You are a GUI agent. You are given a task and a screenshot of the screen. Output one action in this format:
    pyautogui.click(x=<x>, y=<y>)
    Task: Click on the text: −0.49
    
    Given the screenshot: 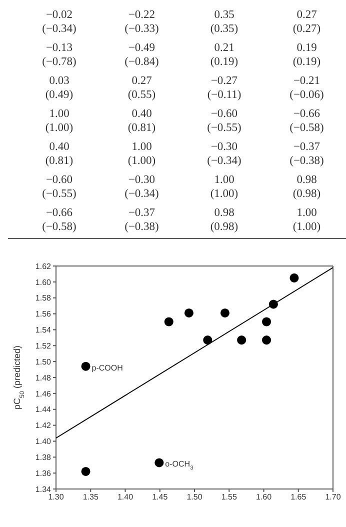 What is the action you would take?
    pyautogui.click(x=141, y=48)
    